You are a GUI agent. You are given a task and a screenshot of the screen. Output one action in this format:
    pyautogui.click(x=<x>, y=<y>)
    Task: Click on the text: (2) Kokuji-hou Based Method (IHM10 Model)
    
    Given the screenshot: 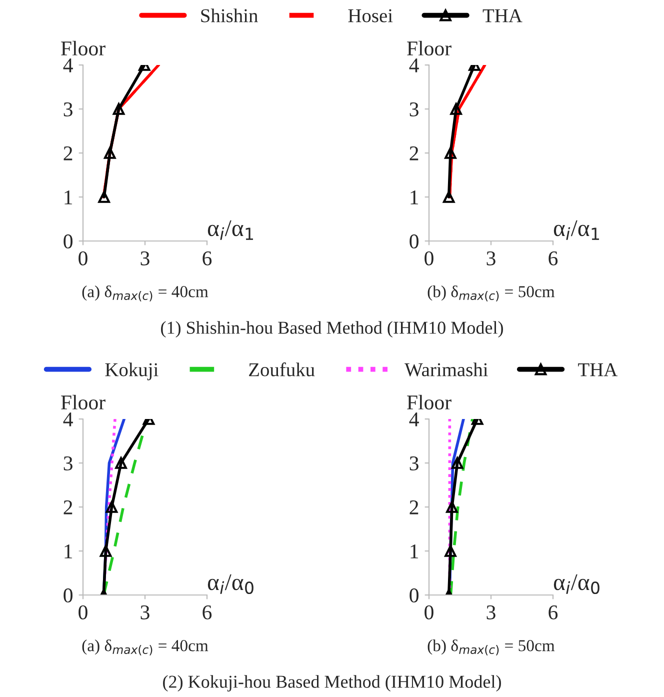 What is the action you would take?
    pyautogui.click(x=332, y=683)
    